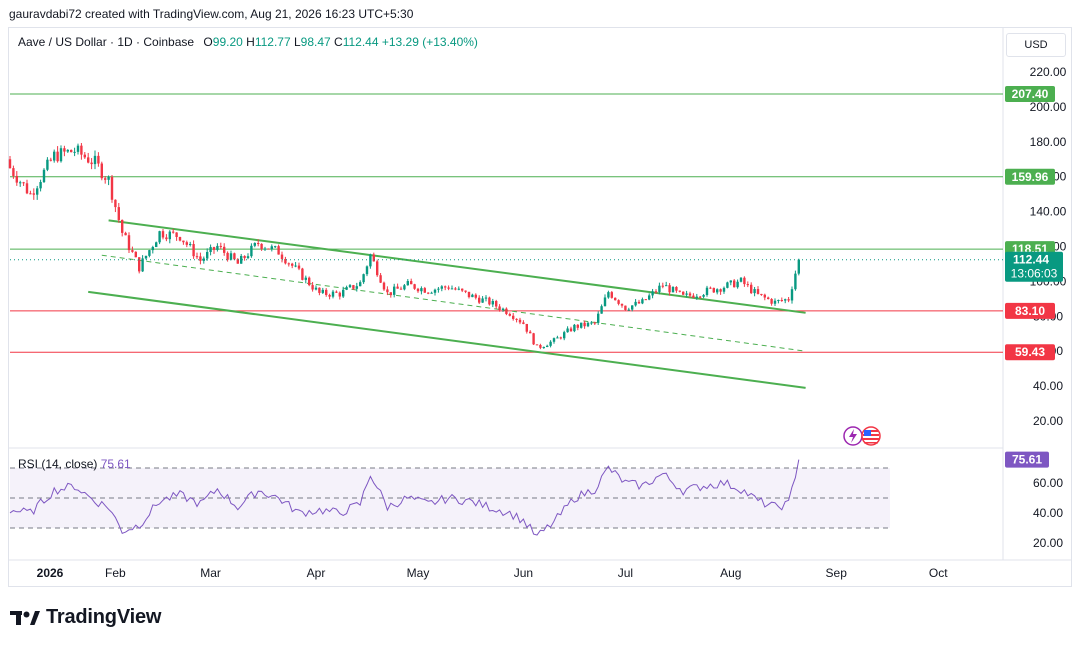 The image size is (1080, 647). What do you see at coordinates (1036, 45) in the screenshot?
I see `currency-selector: USD` at bounding box center [1036, 45].